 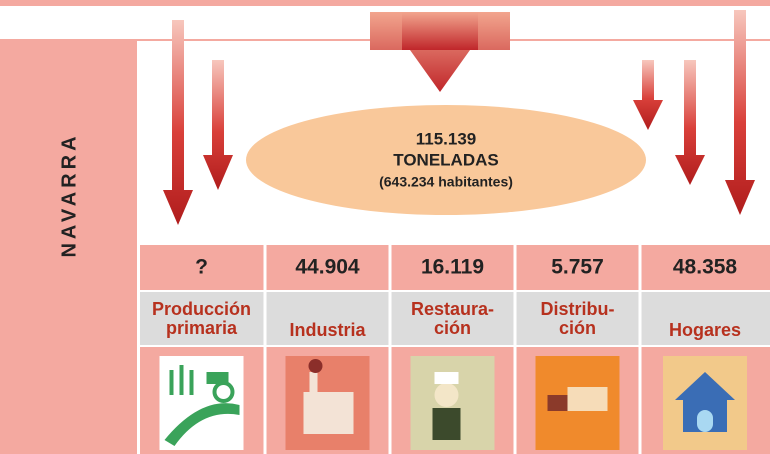 I want to click on column-label: Distribu-, so click(x=578, y=309).